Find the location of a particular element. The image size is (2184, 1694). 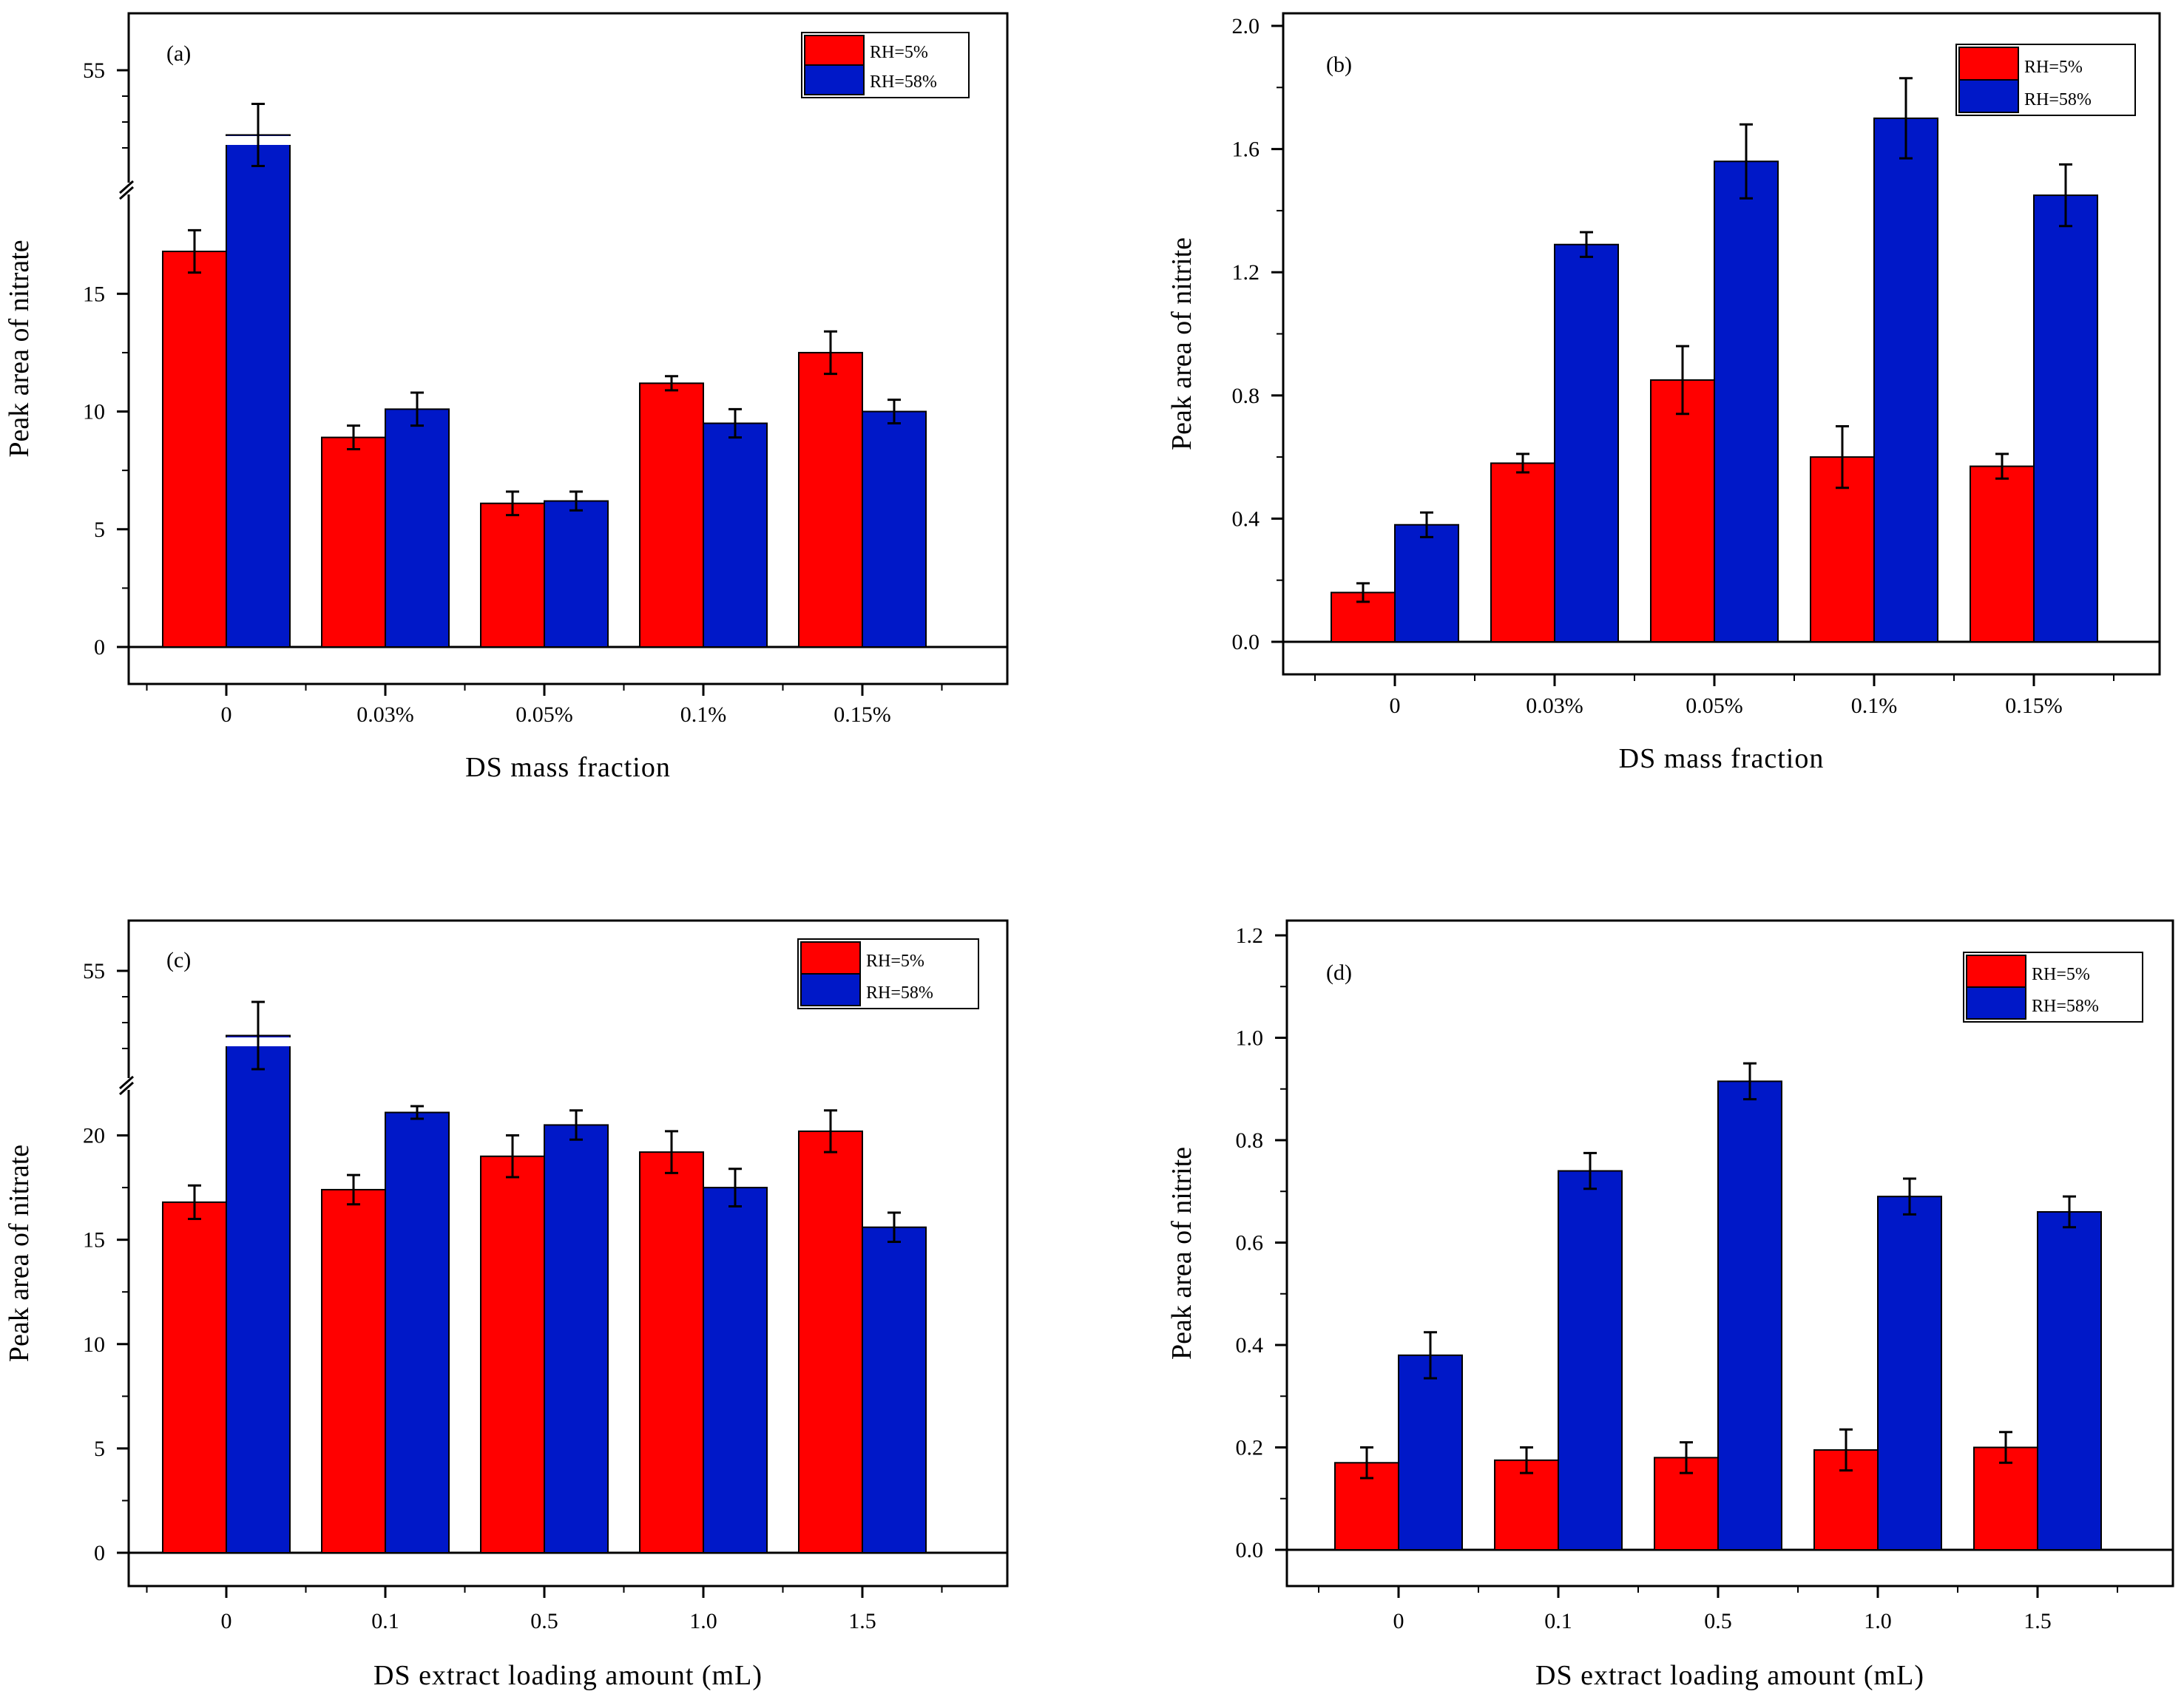

panel-label: (a) is located at coordinates (179, 53).